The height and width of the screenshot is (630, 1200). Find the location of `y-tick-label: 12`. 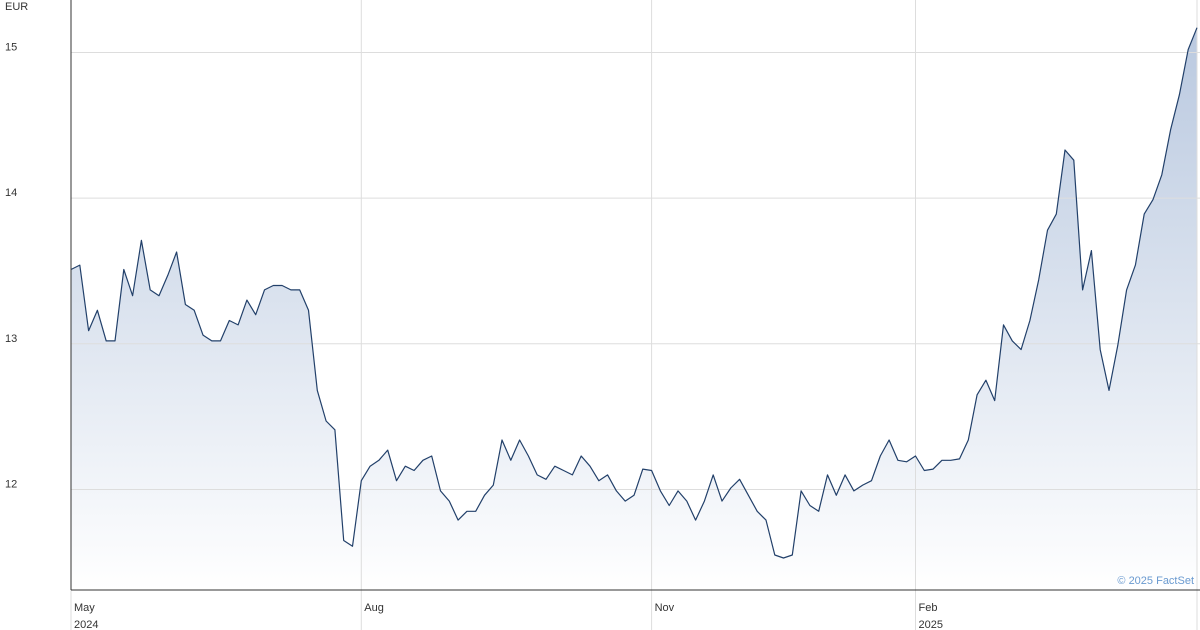

y-tick-label: 12 is located at coordinates (11, 484).